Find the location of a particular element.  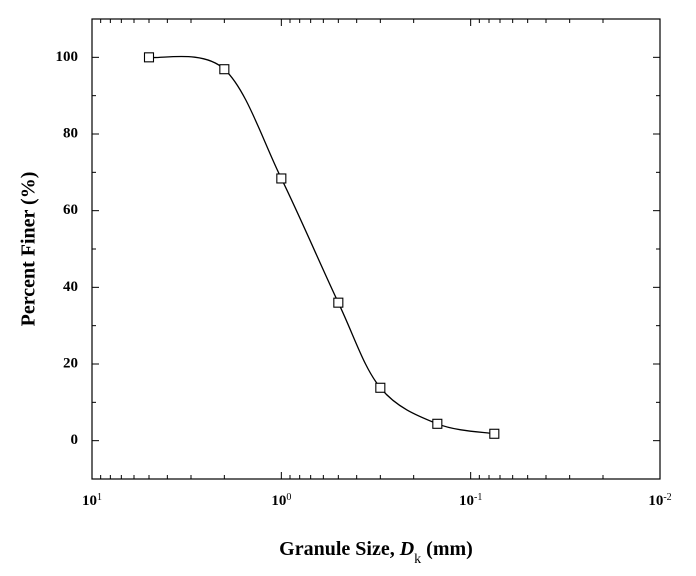

y-tick-label: 20 is located at coordinates (70, 363).